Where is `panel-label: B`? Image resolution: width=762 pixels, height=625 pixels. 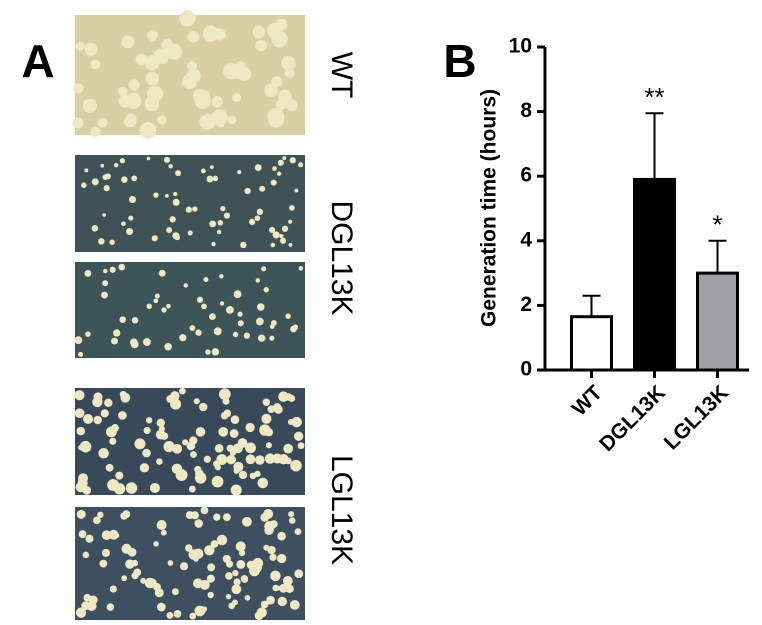
panel-label: B is located at coordinates (459, 61).